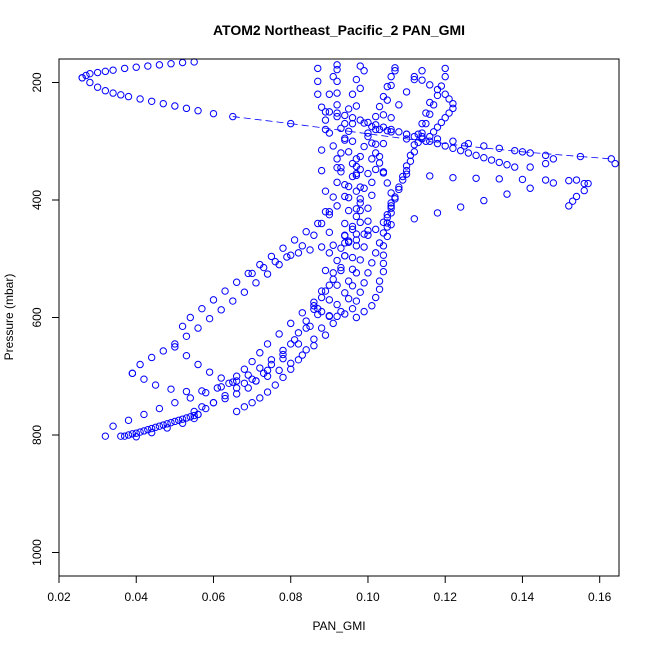  What do you see at coordinates (37, 317) in the screenshot?
I see `y-tick-label: 600` at bounding box center [37, 317].